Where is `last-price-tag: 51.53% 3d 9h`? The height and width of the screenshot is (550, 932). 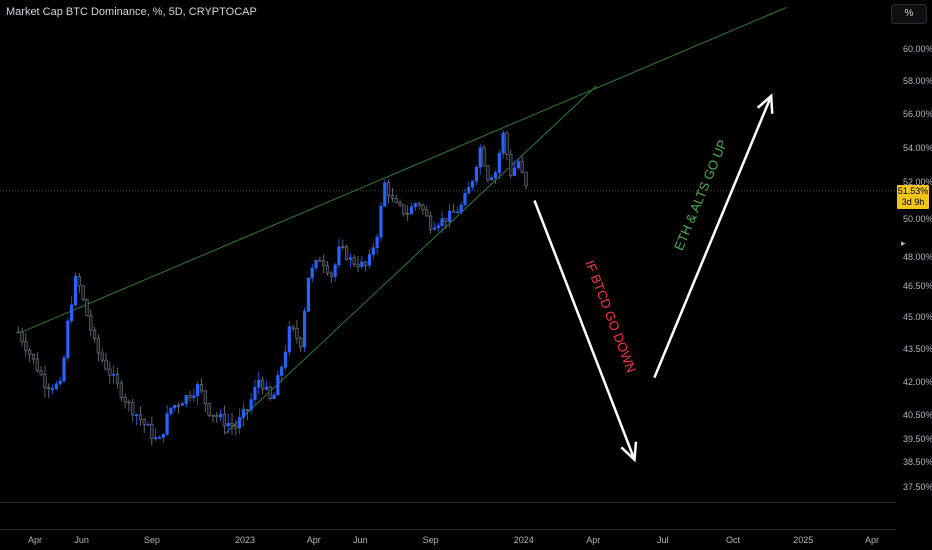 last-price-tag: 51.53% 3d 9h is located at coordinates (913, 197).